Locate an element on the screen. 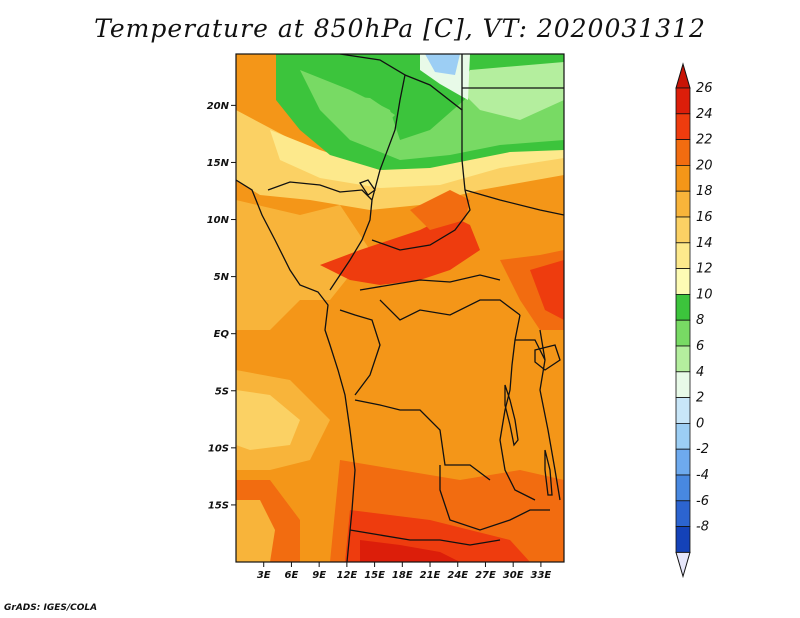 This screenshot has height=618, width=800. lake-malawi is located at coordinates (548, 472).